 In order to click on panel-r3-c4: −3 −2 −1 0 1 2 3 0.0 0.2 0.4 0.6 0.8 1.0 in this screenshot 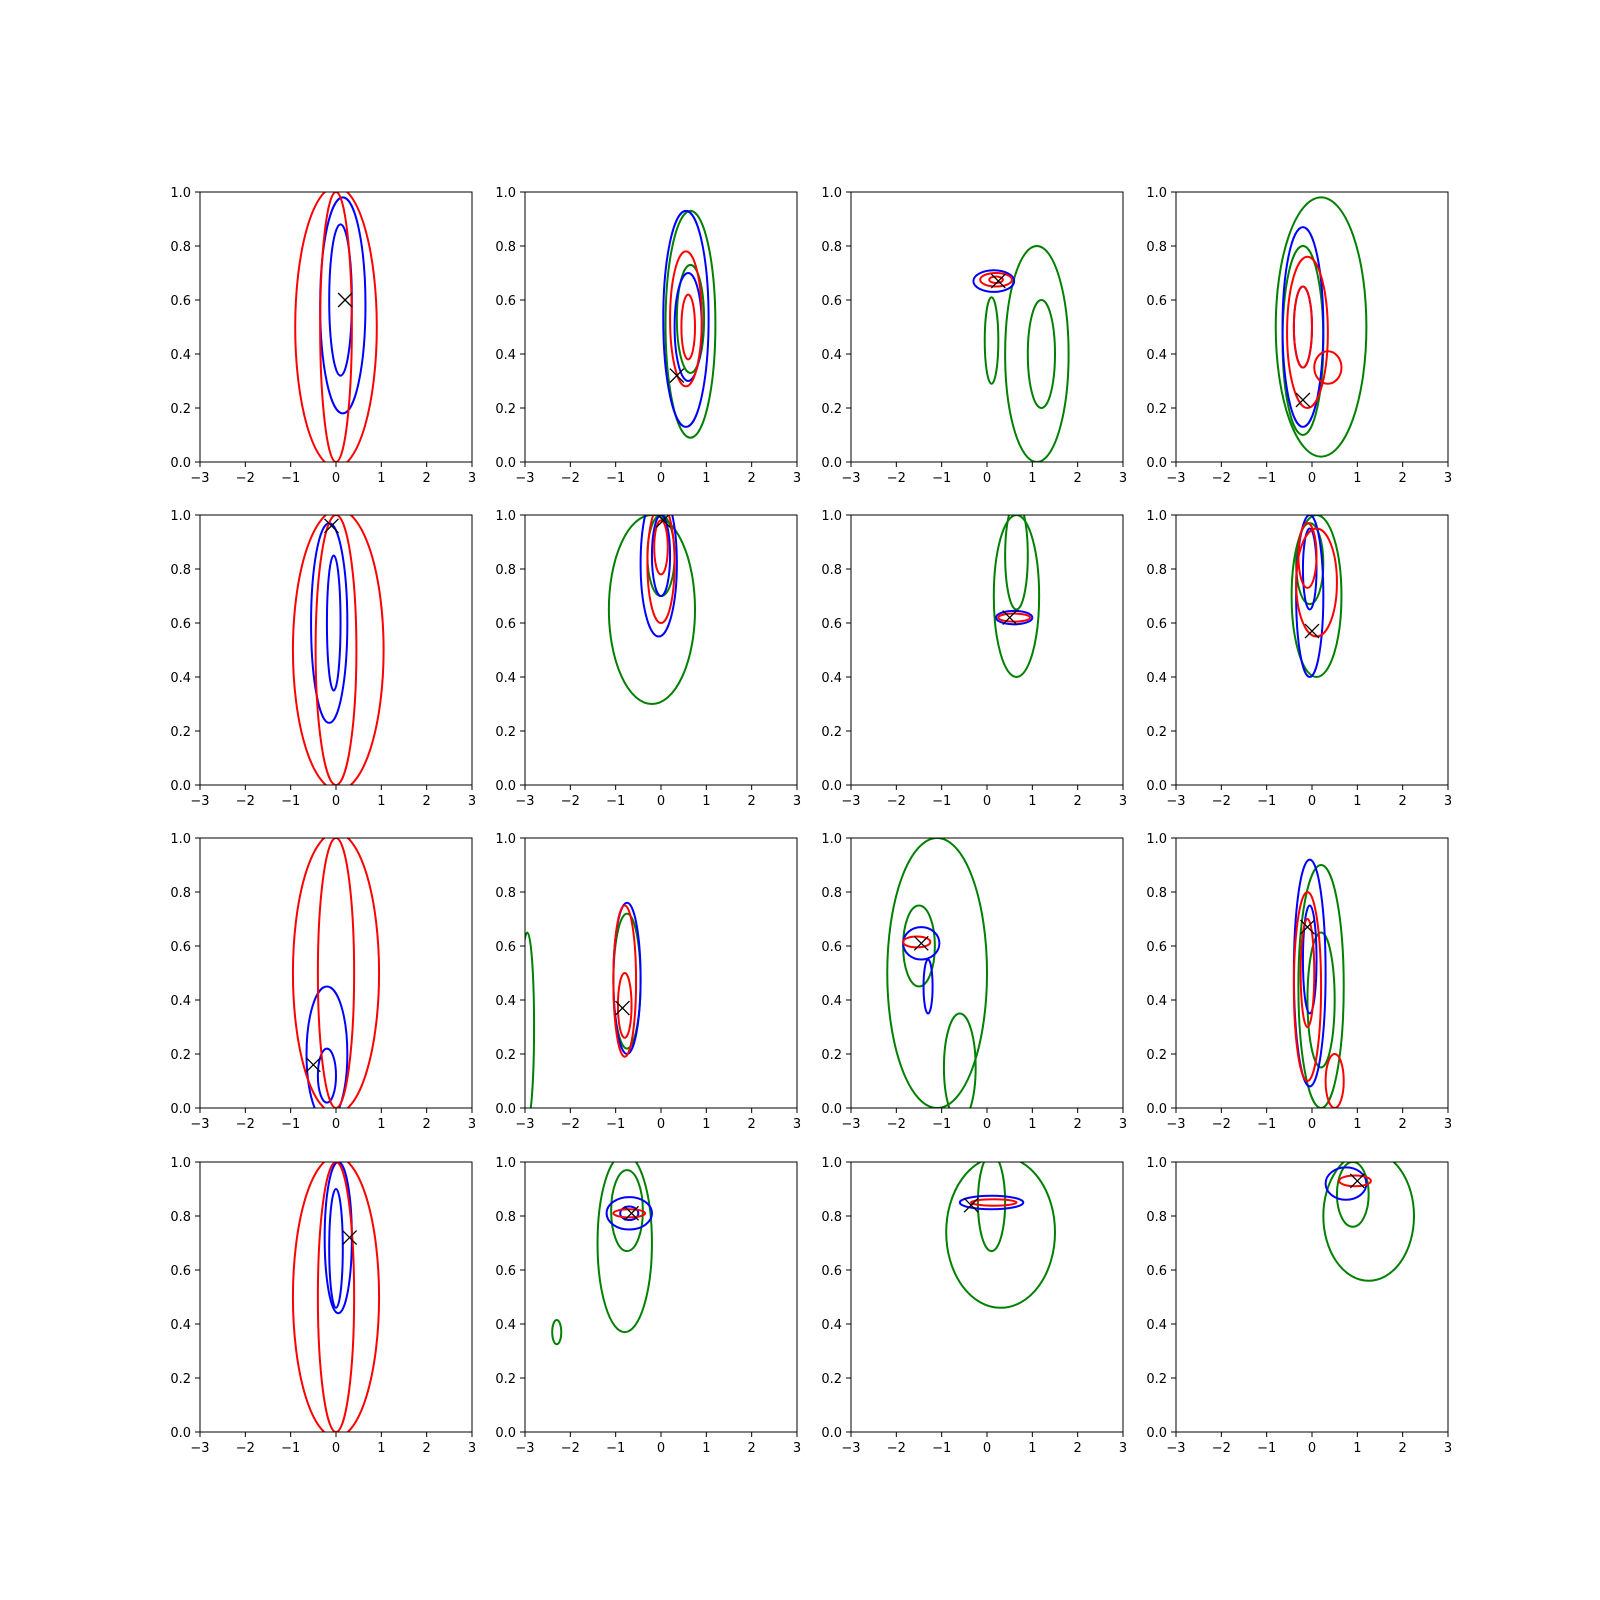, I will do `click(1299, 982)`.